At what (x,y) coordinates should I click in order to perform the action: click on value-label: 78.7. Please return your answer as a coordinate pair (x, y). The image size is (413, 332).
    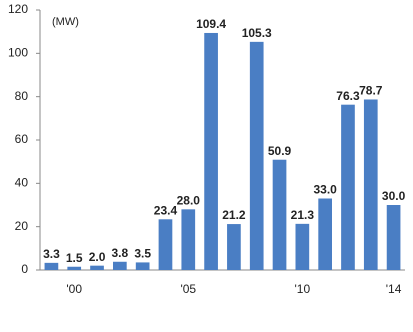
    Looking at the image, I should click on (371, 91).